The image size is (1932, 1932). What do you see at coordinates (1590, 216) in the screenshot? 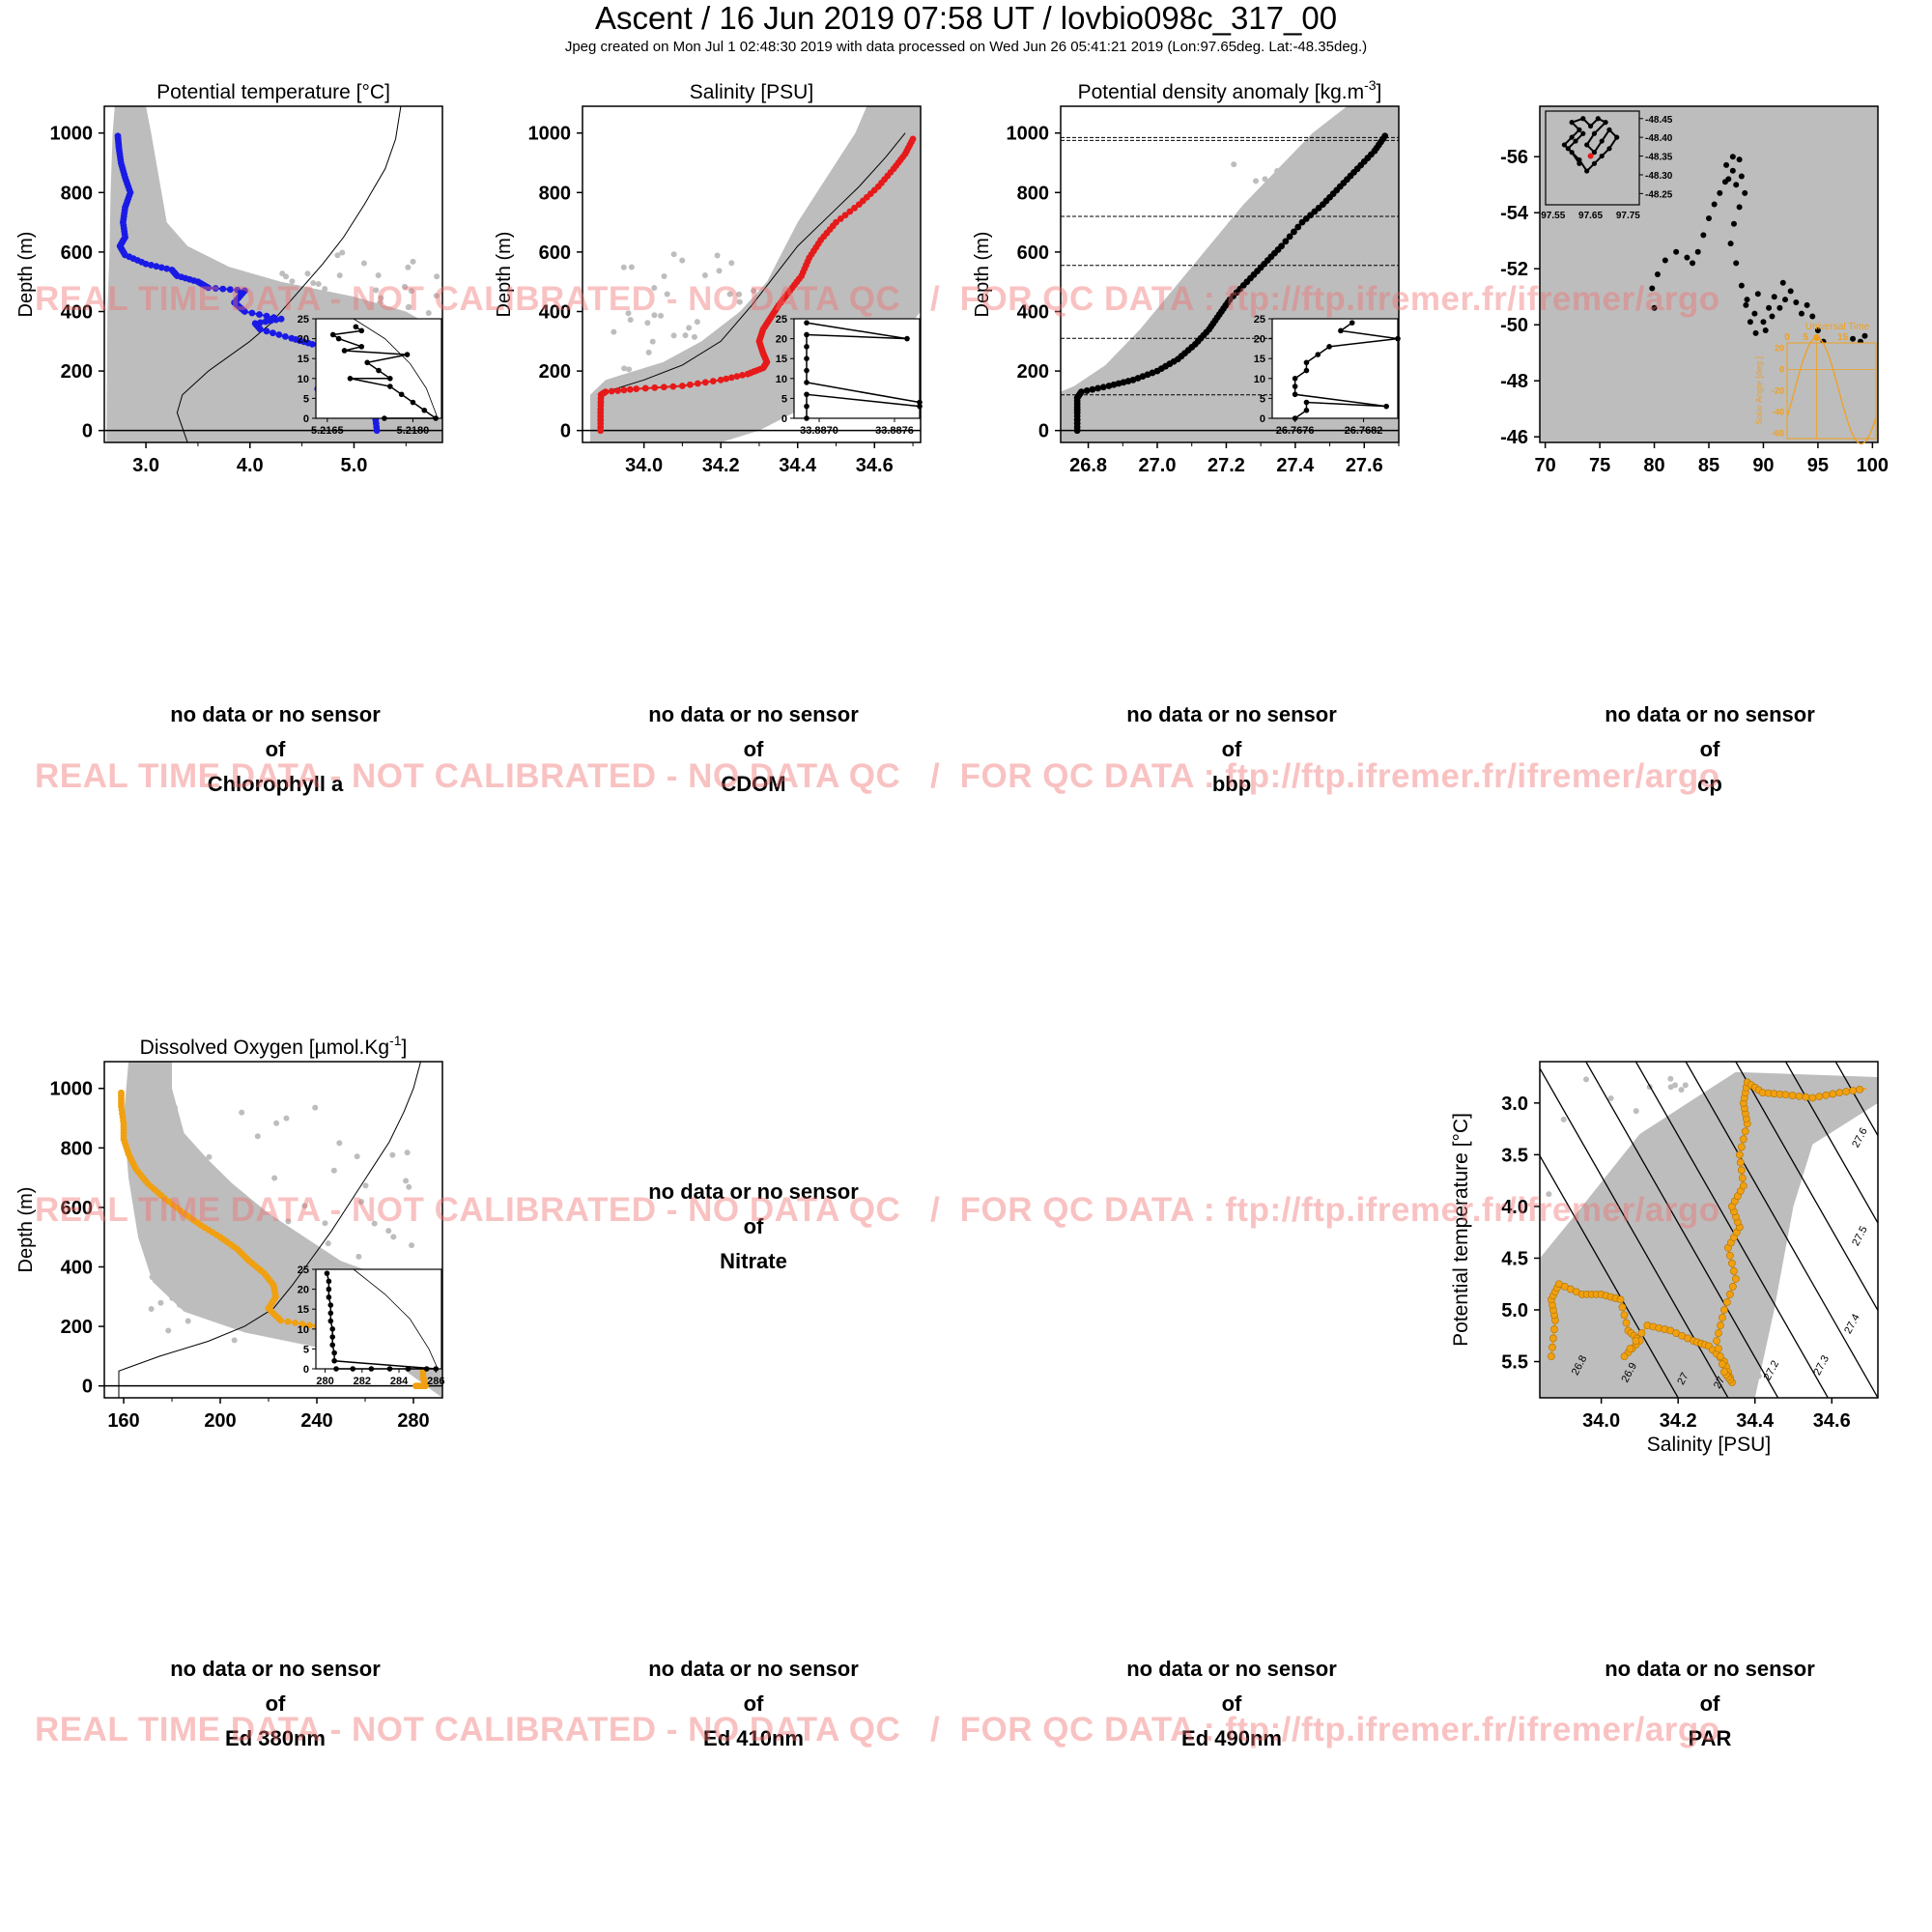
I see `inset-x-tick-label: 97.65` at bounding box center [1590, 216].